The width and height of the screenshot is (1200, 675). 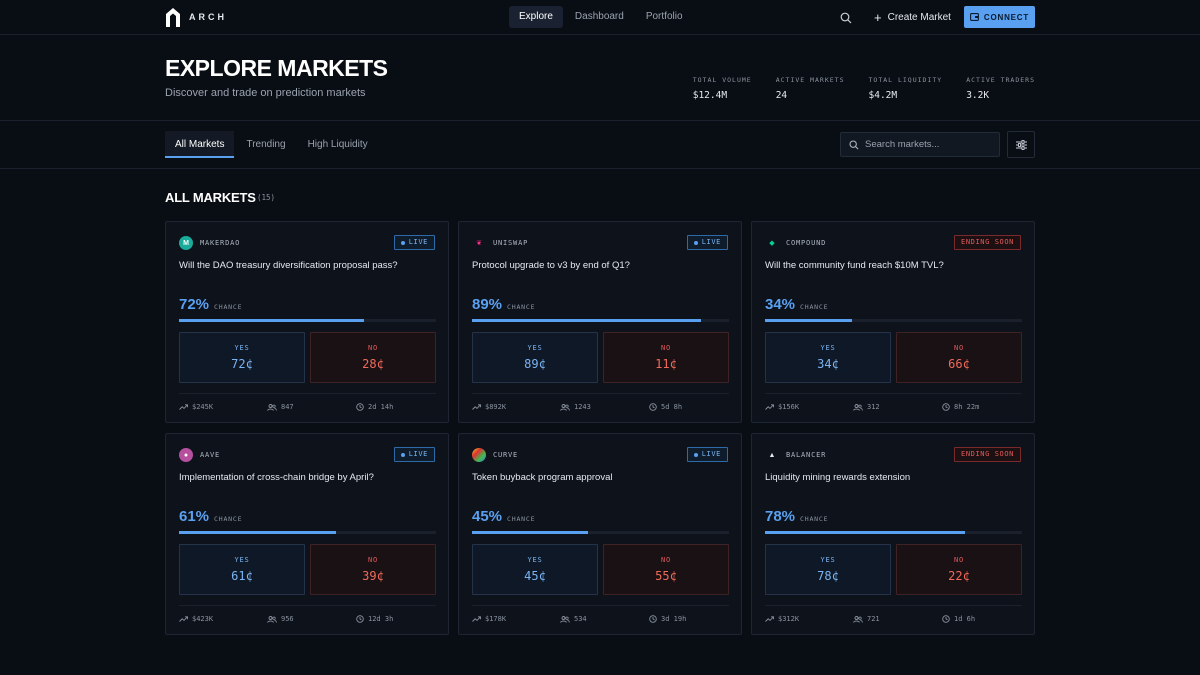 I want to click on protocol-name: BALANCER, so click(x=806, y=455).